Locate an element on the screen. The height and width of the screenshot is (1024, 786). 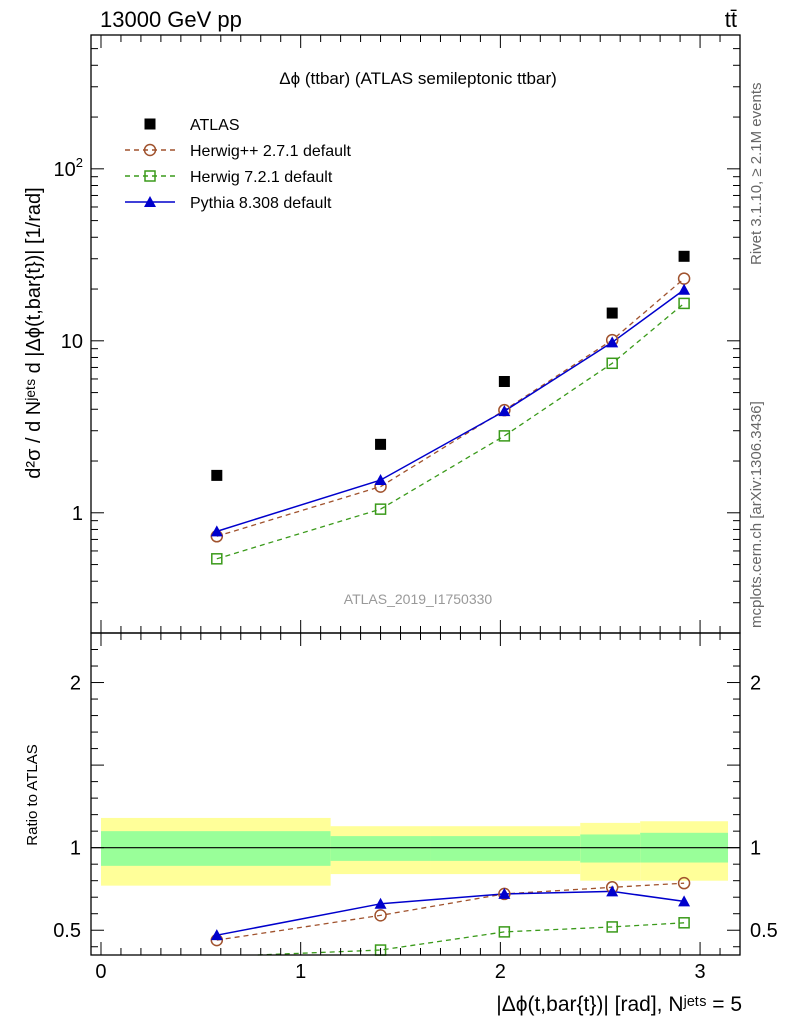
legend-label-herwig-7-2-1-default: Herwig 7.2.1 default is located at coordinates (261, 177).